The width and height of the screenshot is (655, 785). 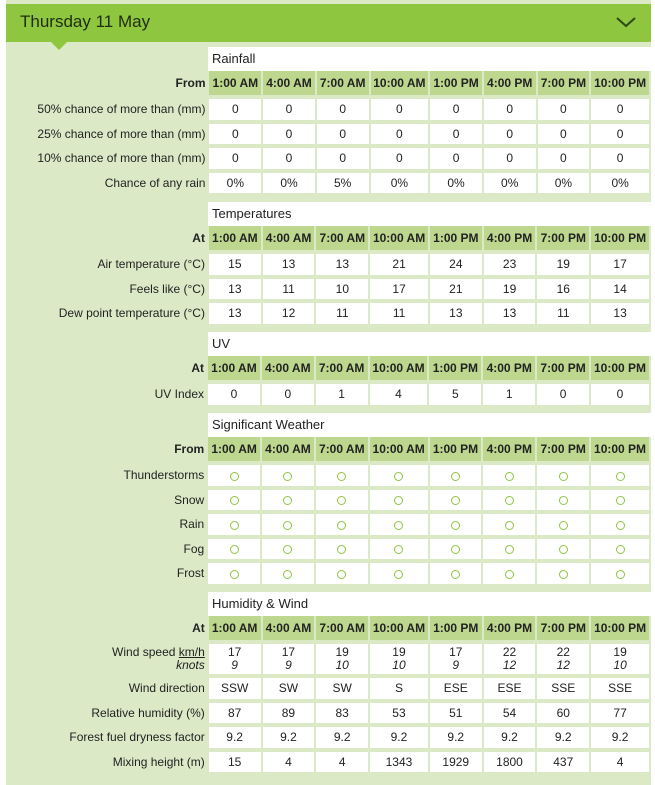 I want to click on value-cell: 14, so click(x=620, y=288).